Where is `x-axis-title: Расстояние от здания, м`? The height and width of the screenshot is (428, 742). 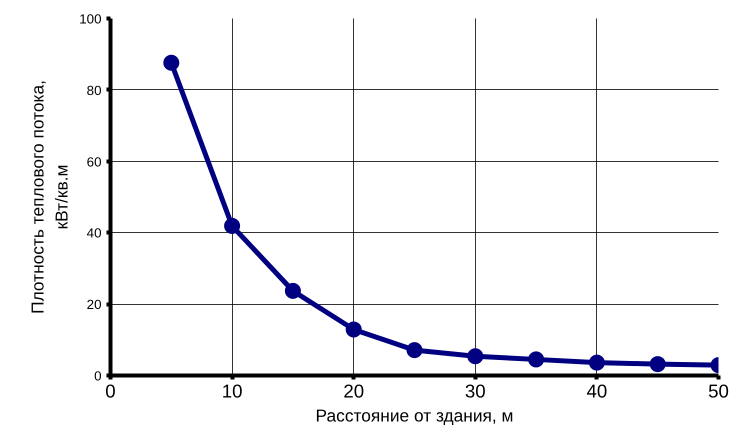
x-axis-title: Расстояние от здания, м is located at coordinates (415, 416).